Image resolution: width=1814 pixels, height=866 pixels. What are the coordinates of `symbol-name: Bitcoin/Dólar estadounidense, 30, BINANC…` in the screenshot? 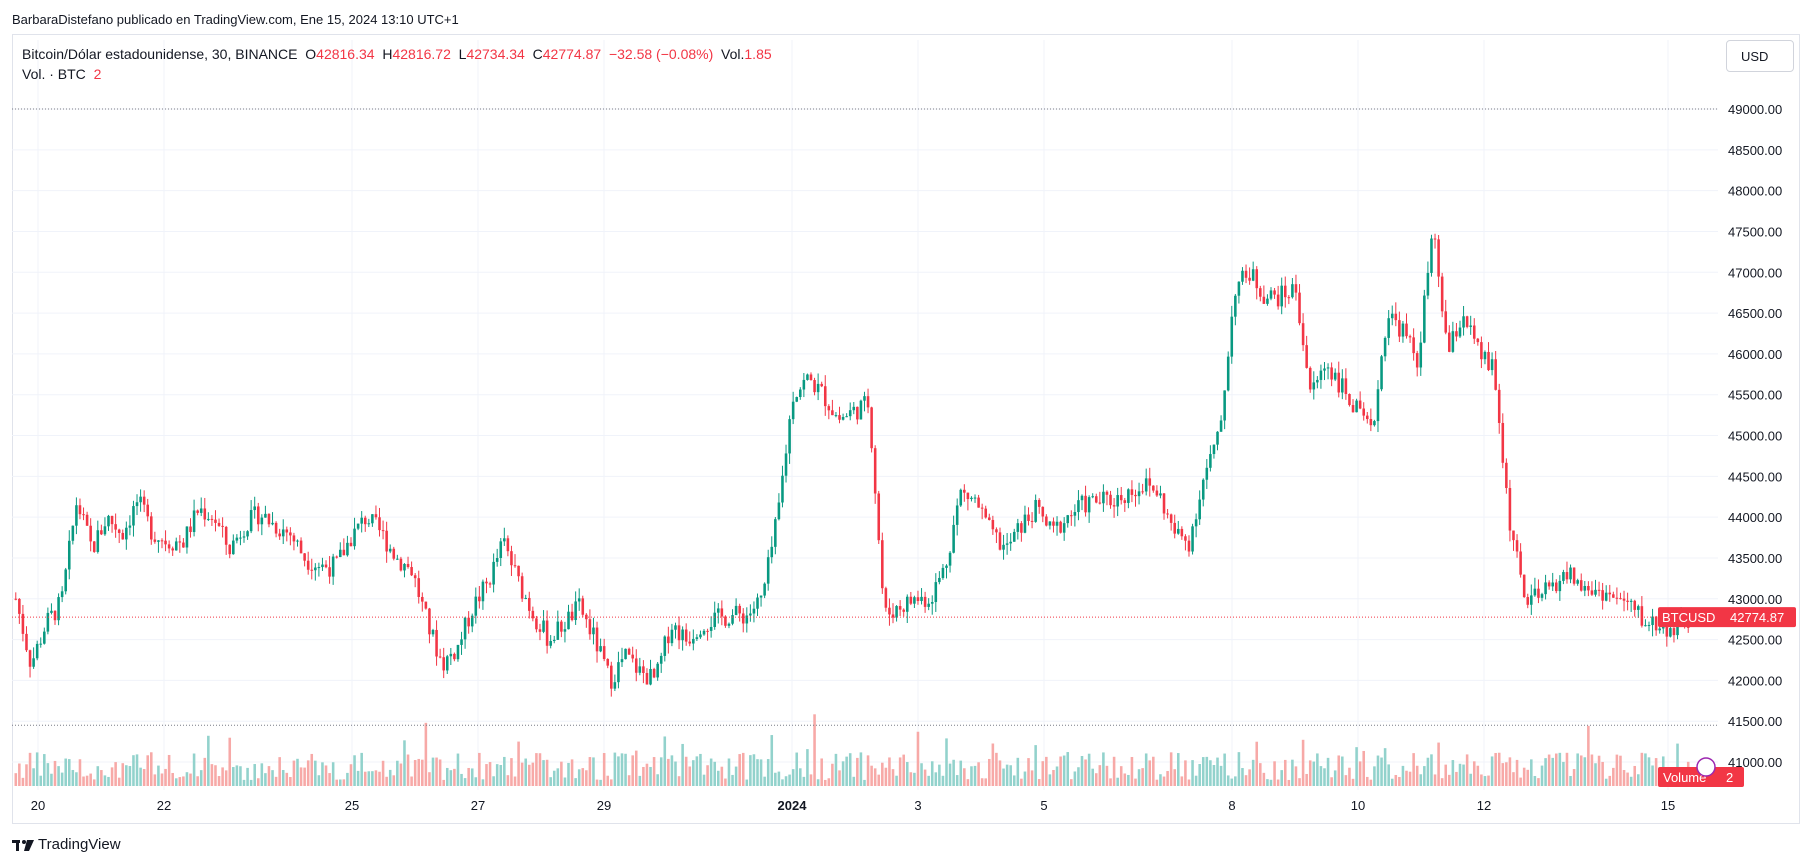 It's located at (160, 54).